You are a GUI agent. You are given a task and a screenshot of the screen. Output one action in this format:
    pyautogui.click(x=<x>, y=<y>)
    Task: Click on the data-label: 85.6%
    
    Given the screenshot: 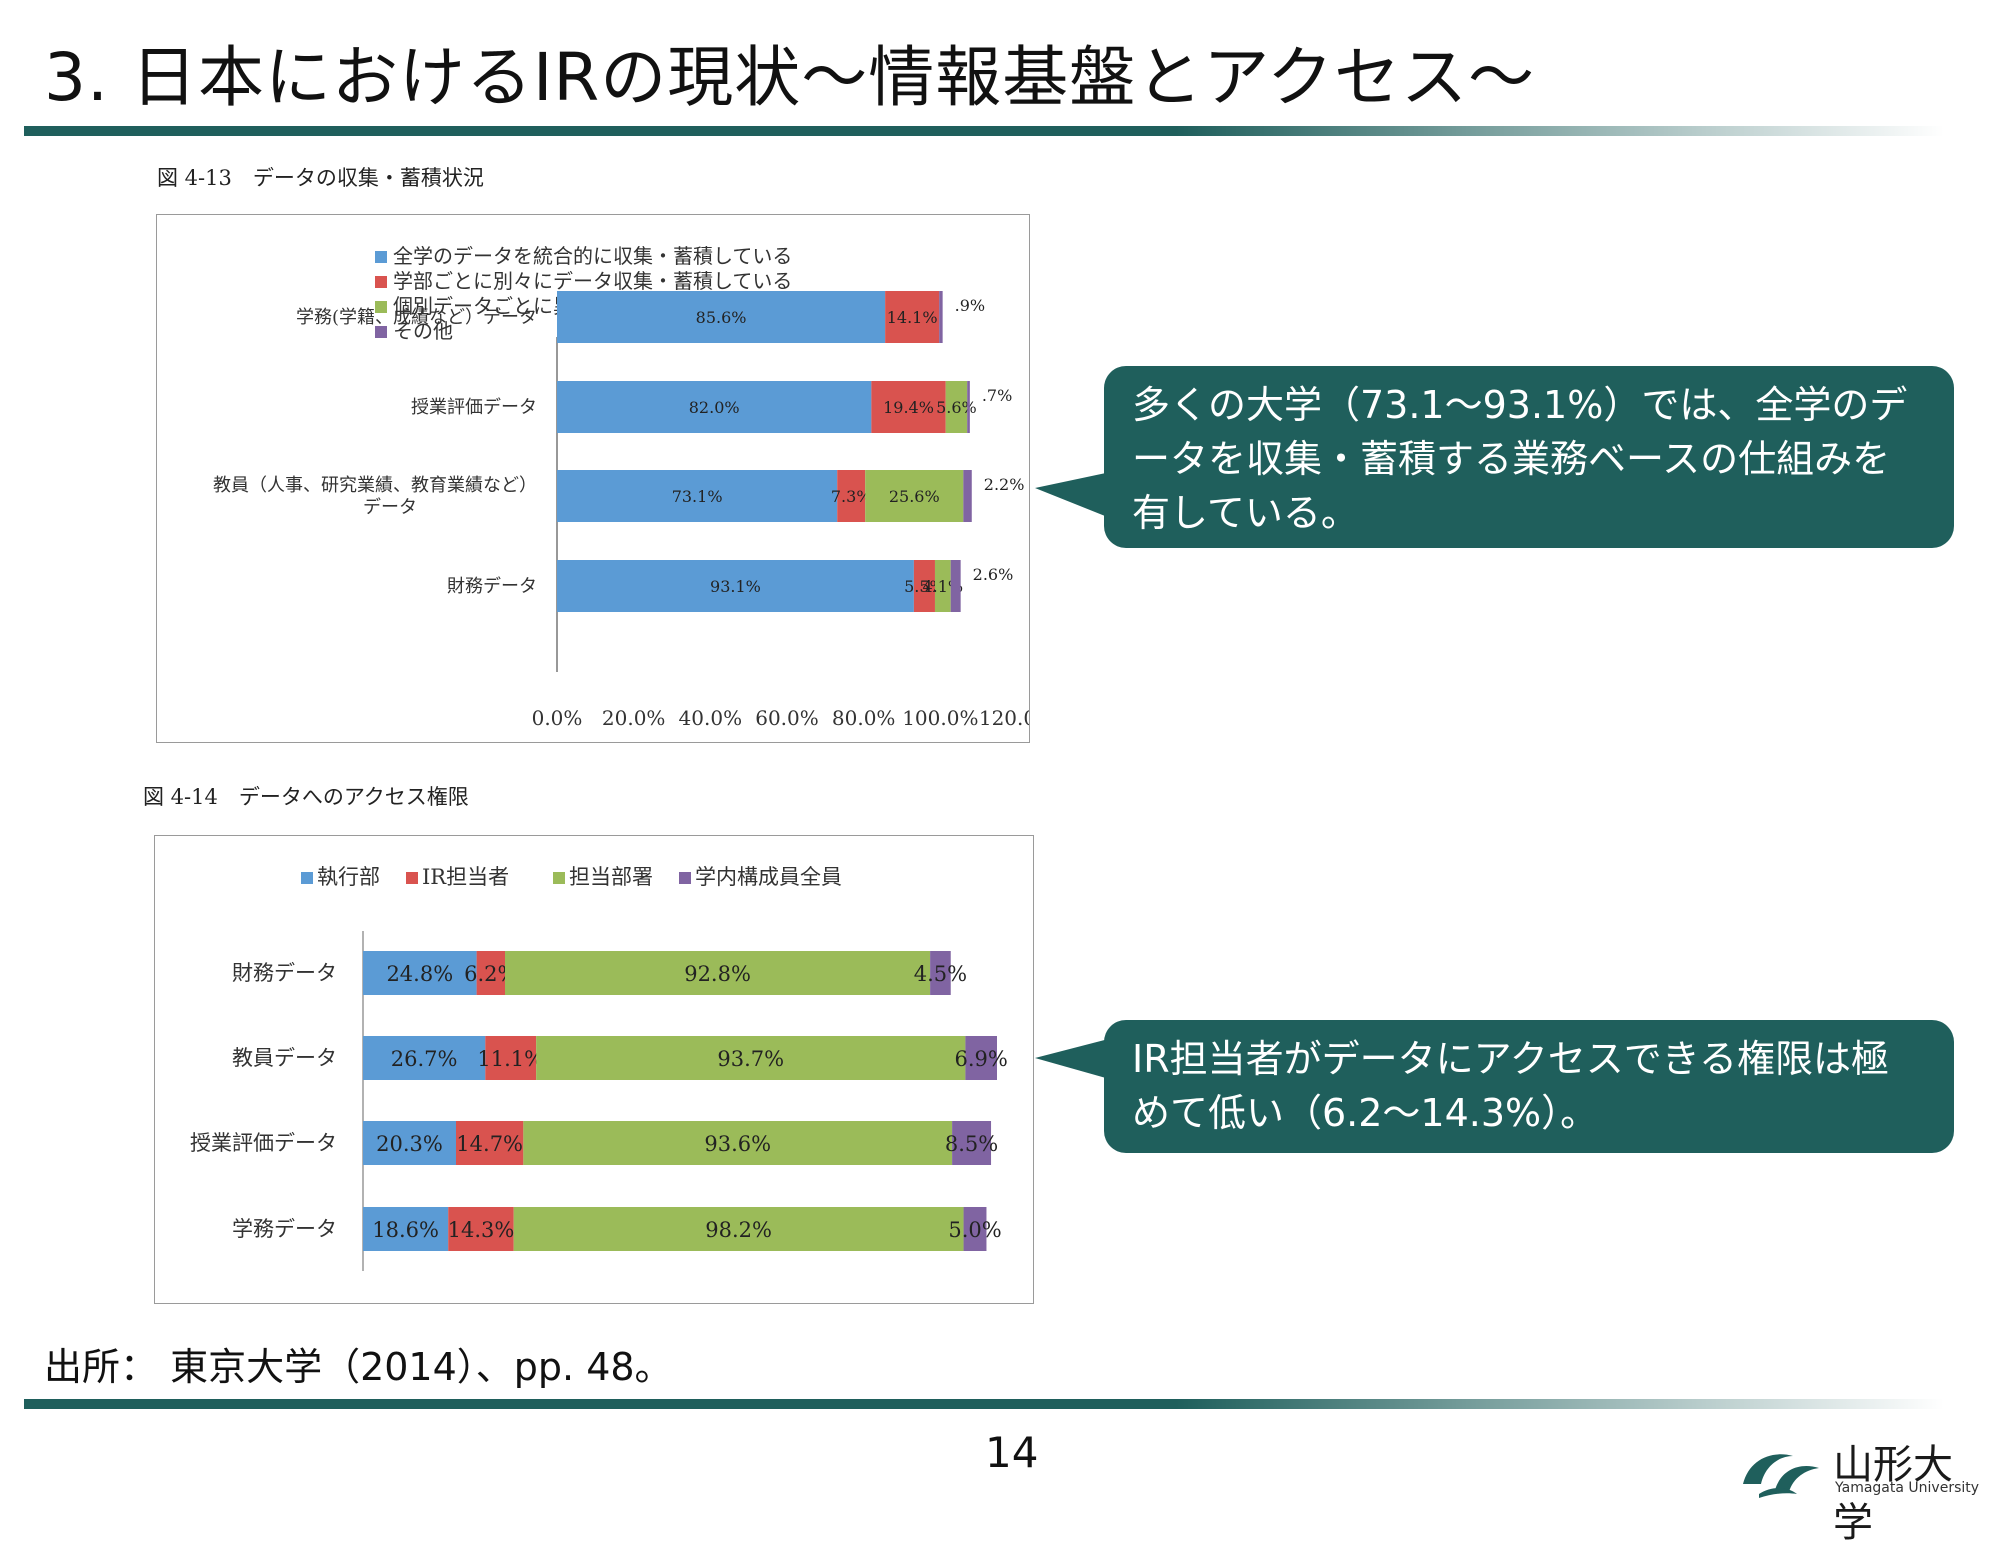 What is the action you would take?
    pyautogui.click(x=721, y=317)
    